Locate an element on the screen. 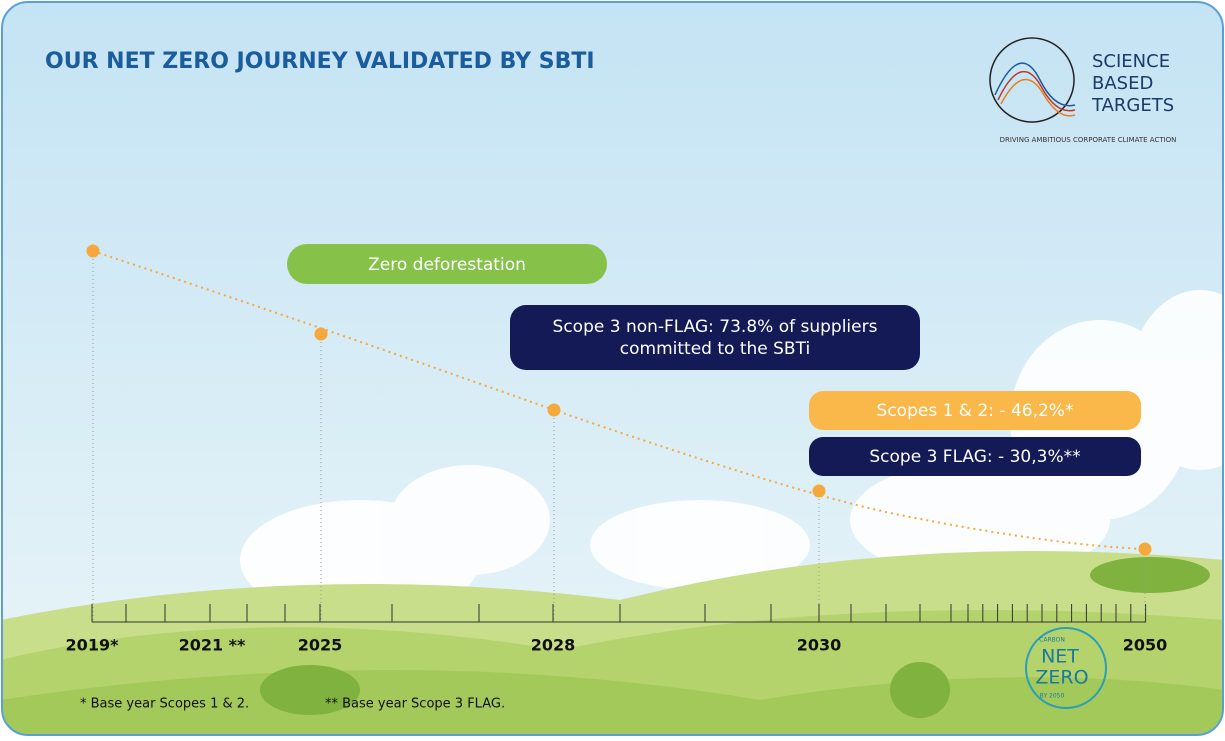 The image size is (1225, 741). milestone-text: Scope 3 FLAG: - 30,3%** is located at coordinates (974, 457).